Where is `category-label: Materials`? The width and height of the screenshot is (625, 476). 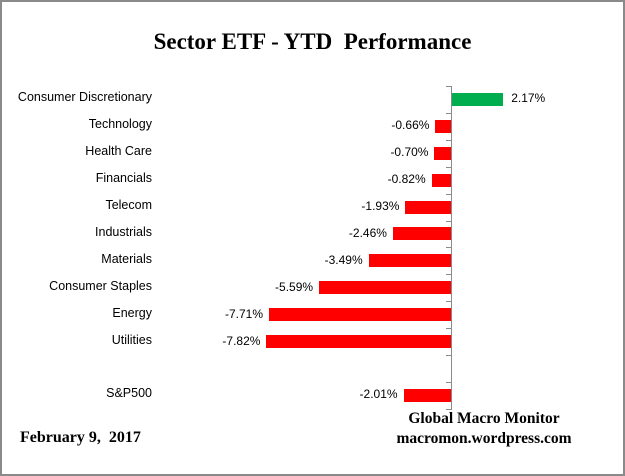 category-label: Materials is located at coordinates (126, 258).